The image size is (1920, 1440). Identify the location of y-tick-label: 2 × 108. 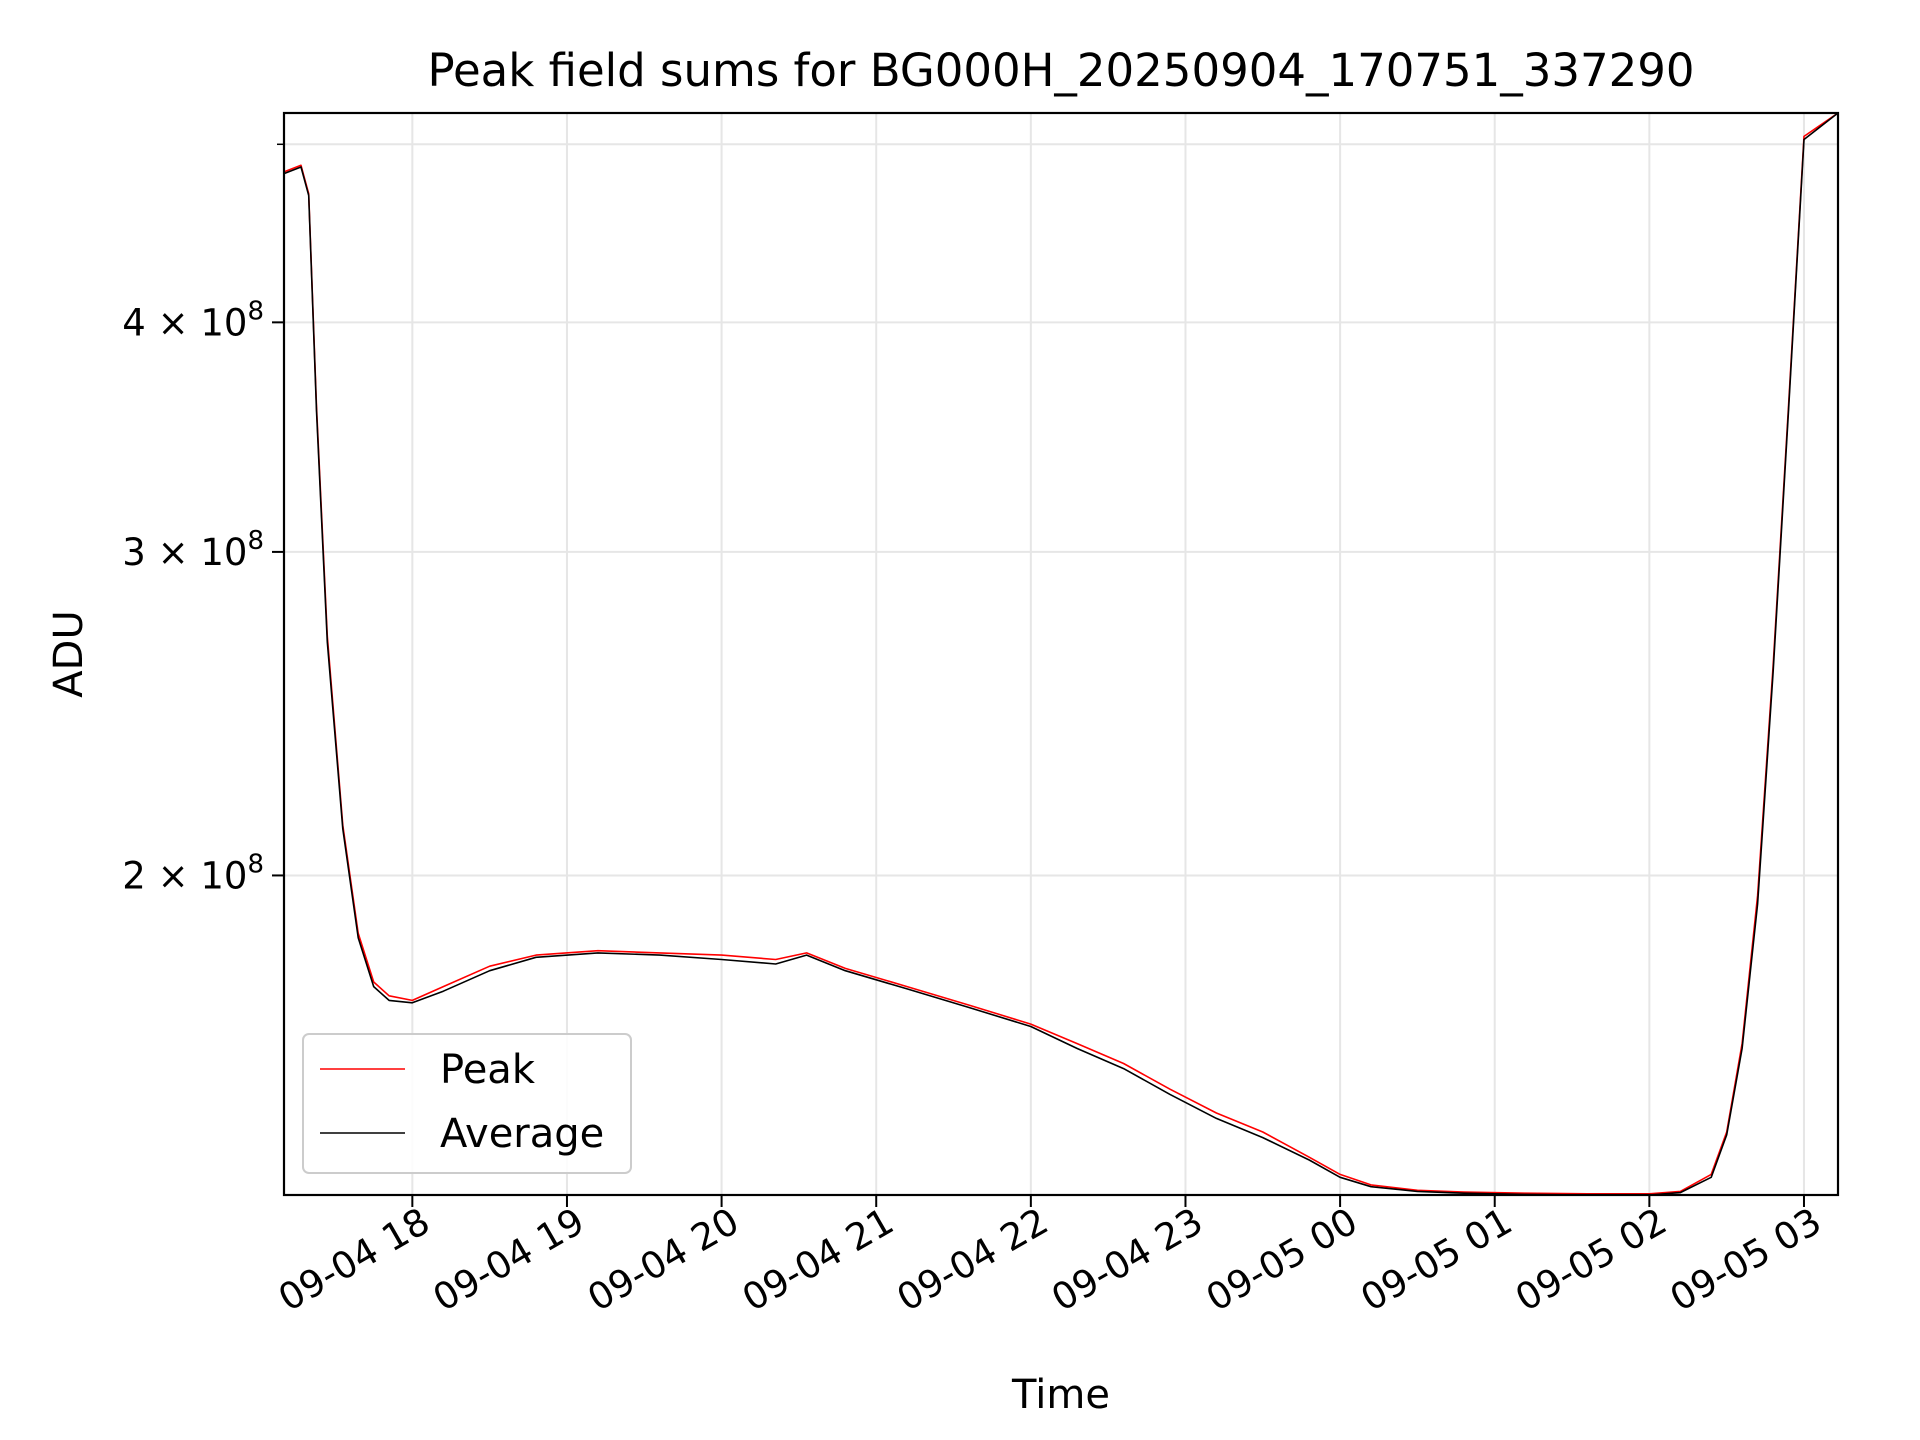
(193, 873).